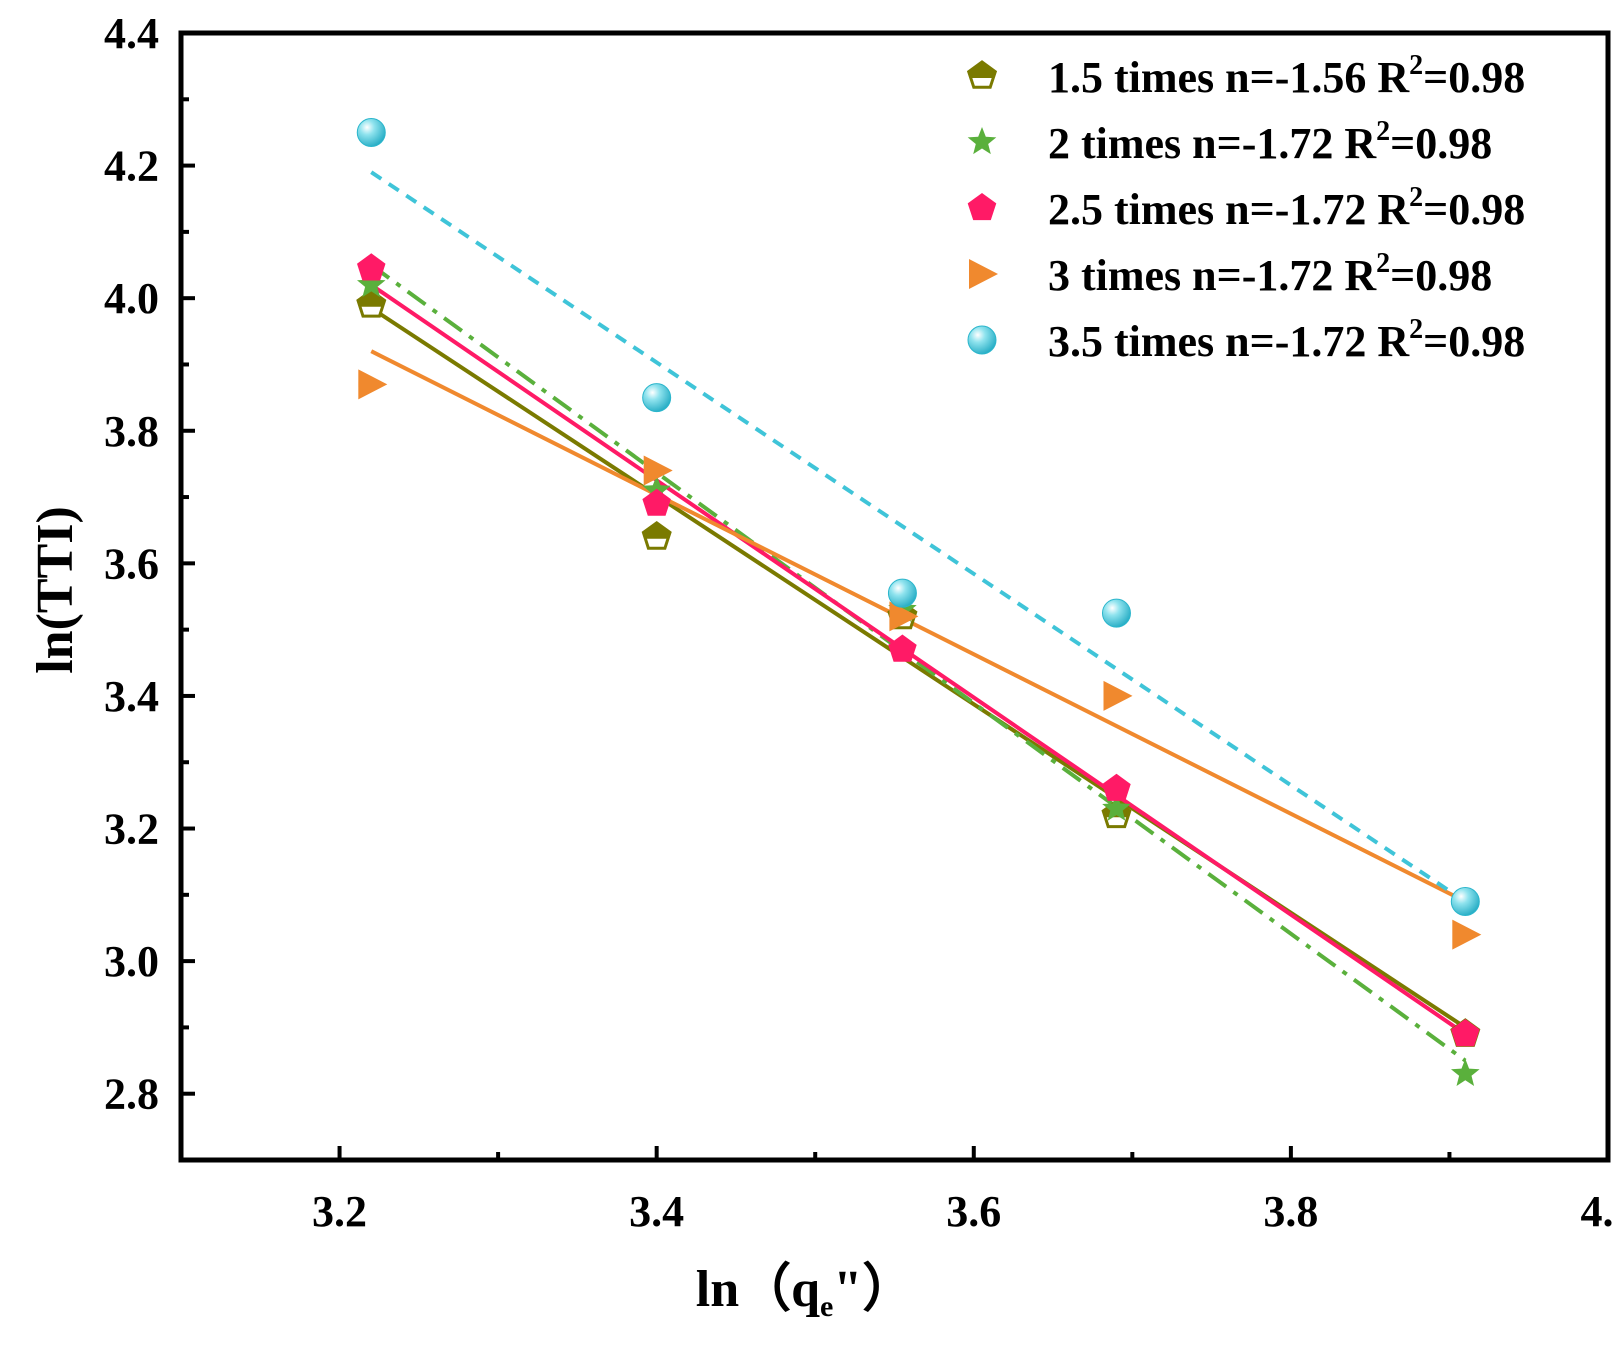  I want to click on y-tick-label: 4.0, so click(131, 298).